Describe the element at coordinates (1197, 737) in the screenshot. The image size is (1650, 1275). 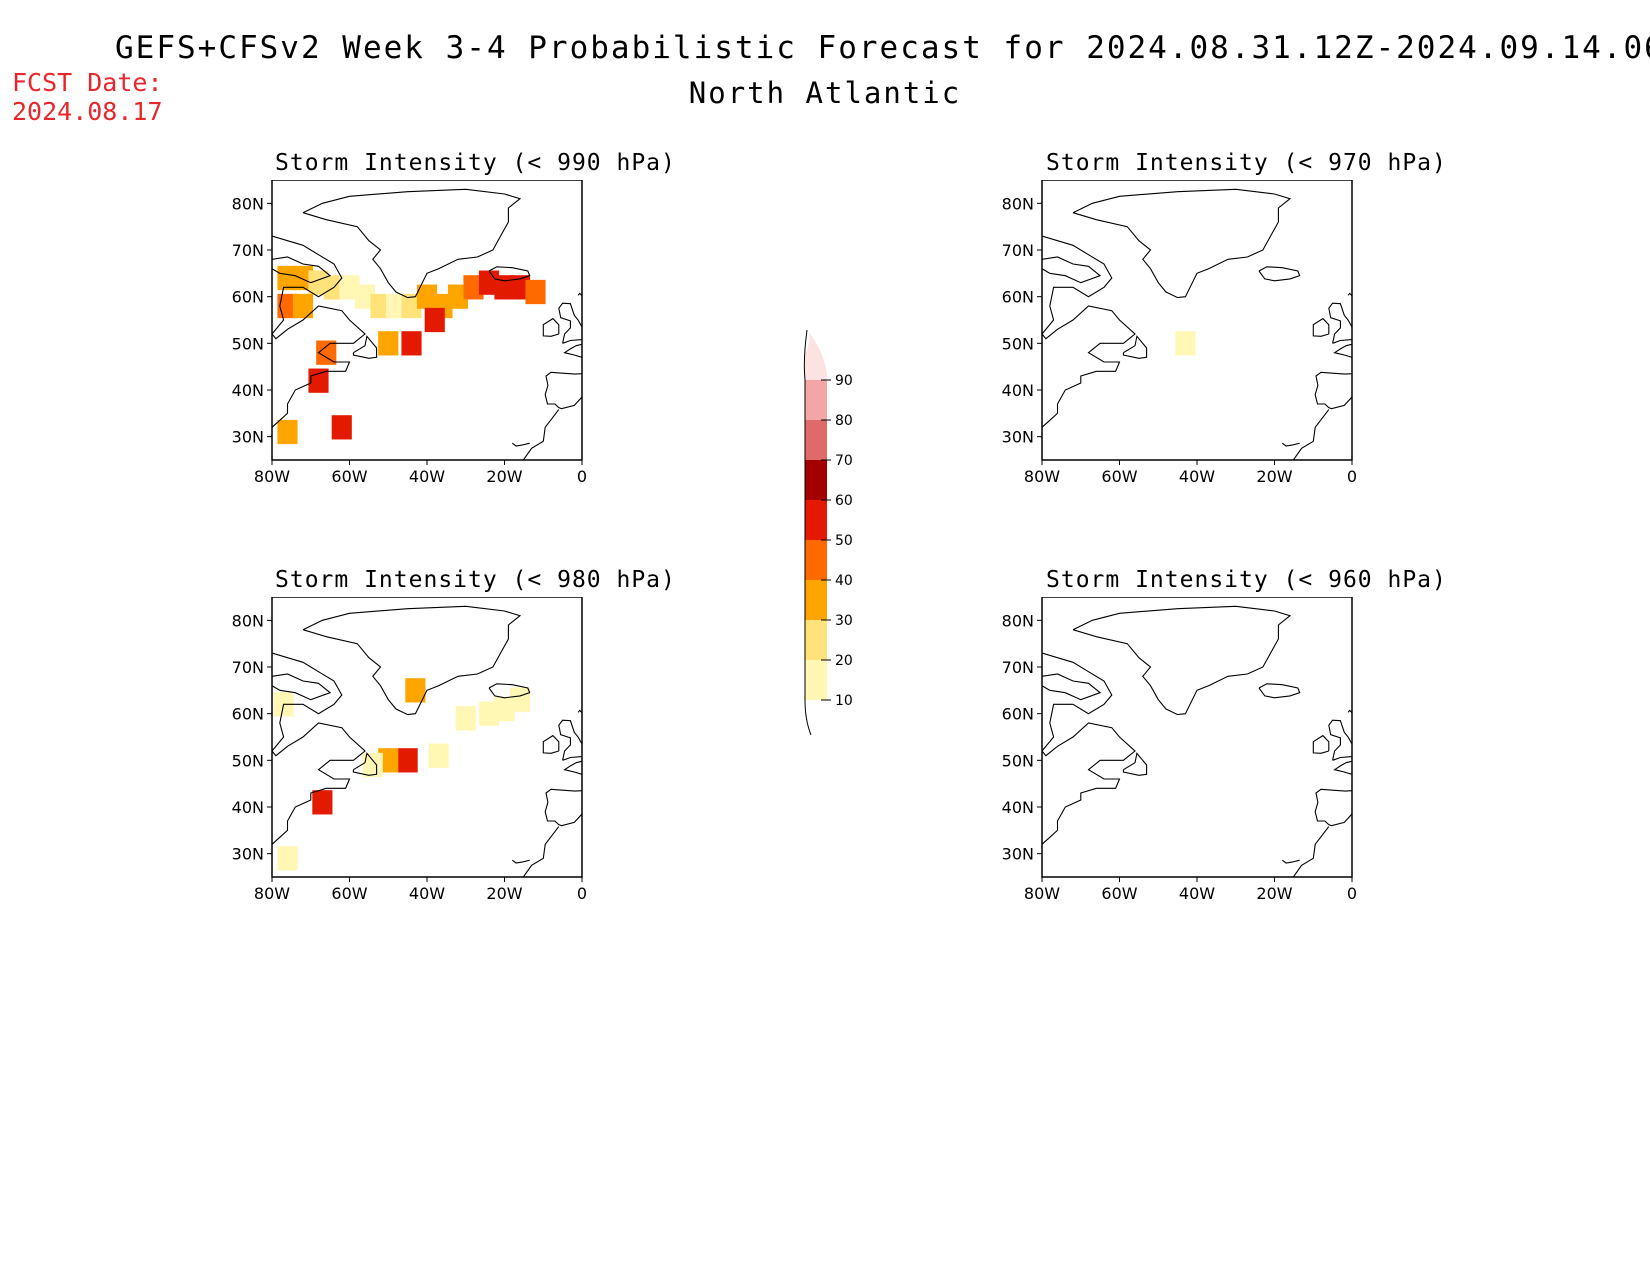
I see `p960-frame` at that location.